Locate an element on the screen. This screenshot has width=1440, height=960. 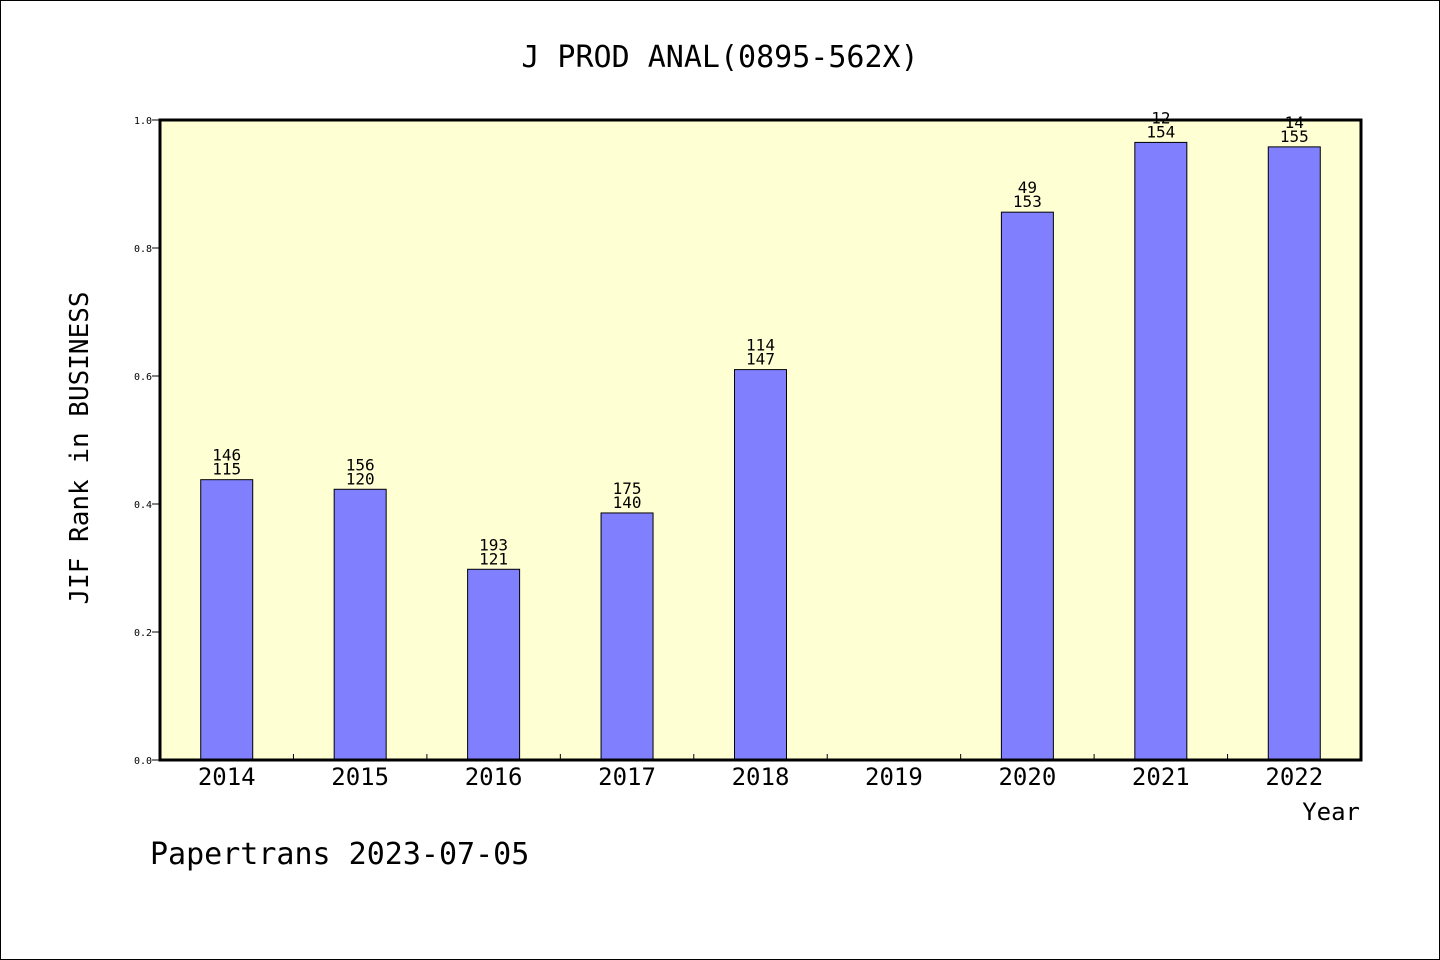
x-tick-label: 2014 is located at coordinates (227, 777).